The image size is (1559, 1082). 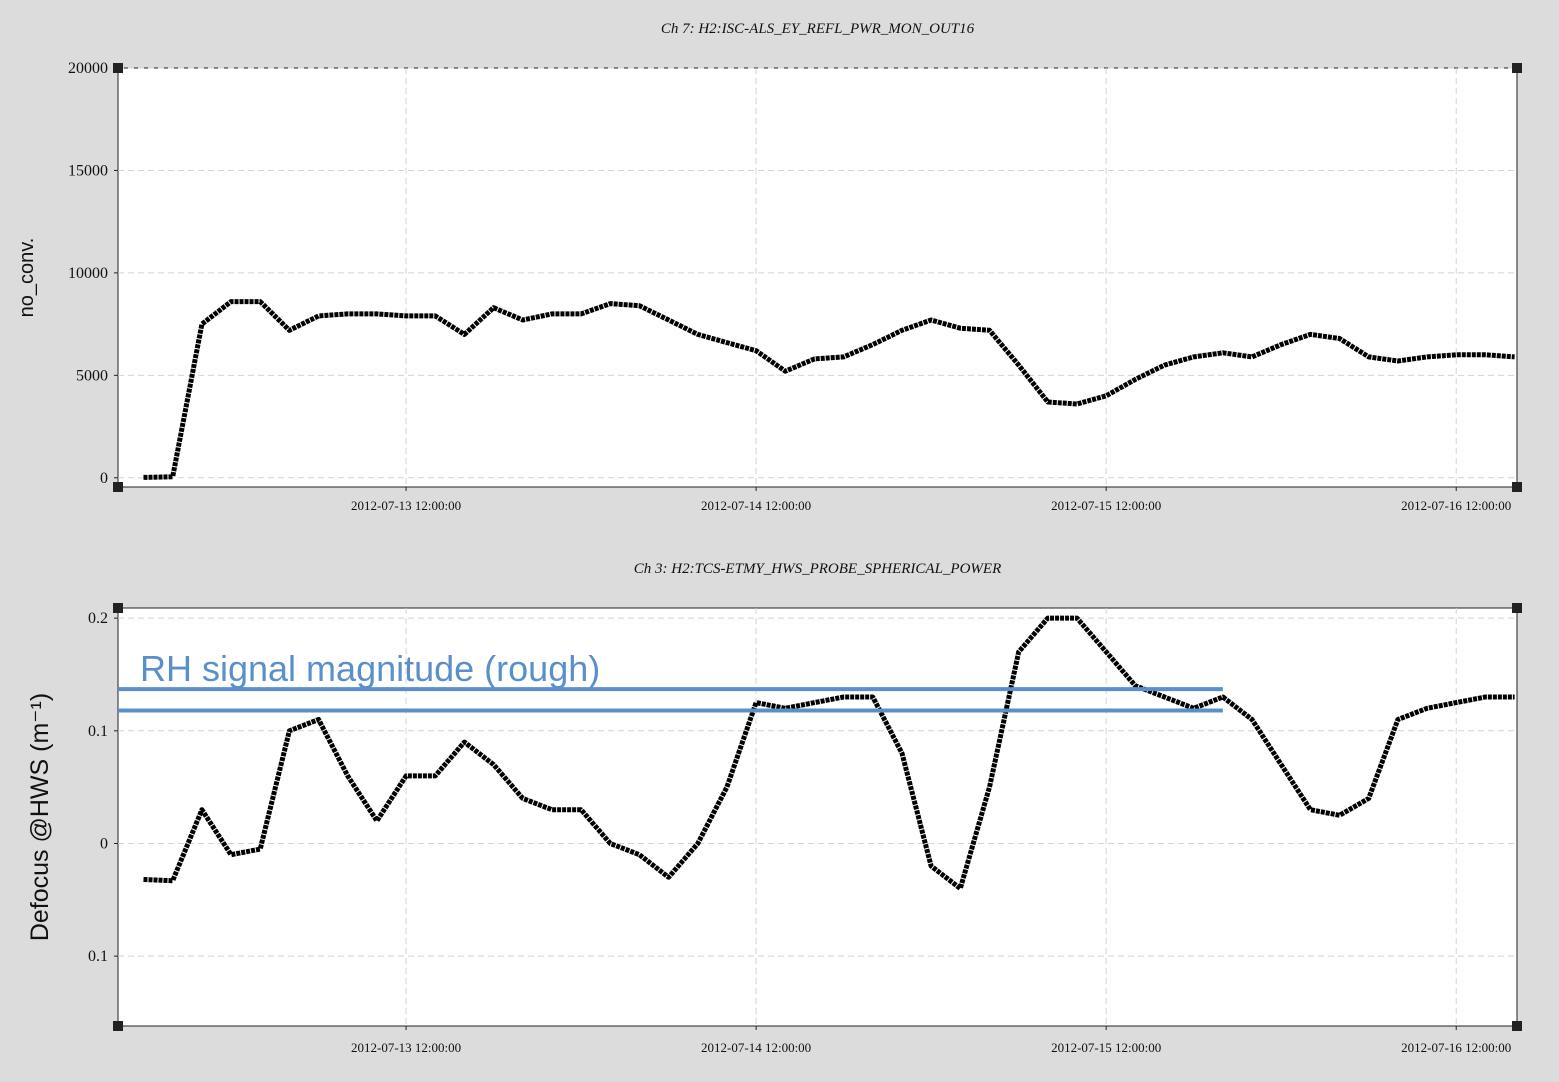 What do you see at coordinates (829, 389) in the screenshot?
I see `data-line` at bounding box center [829, 389].